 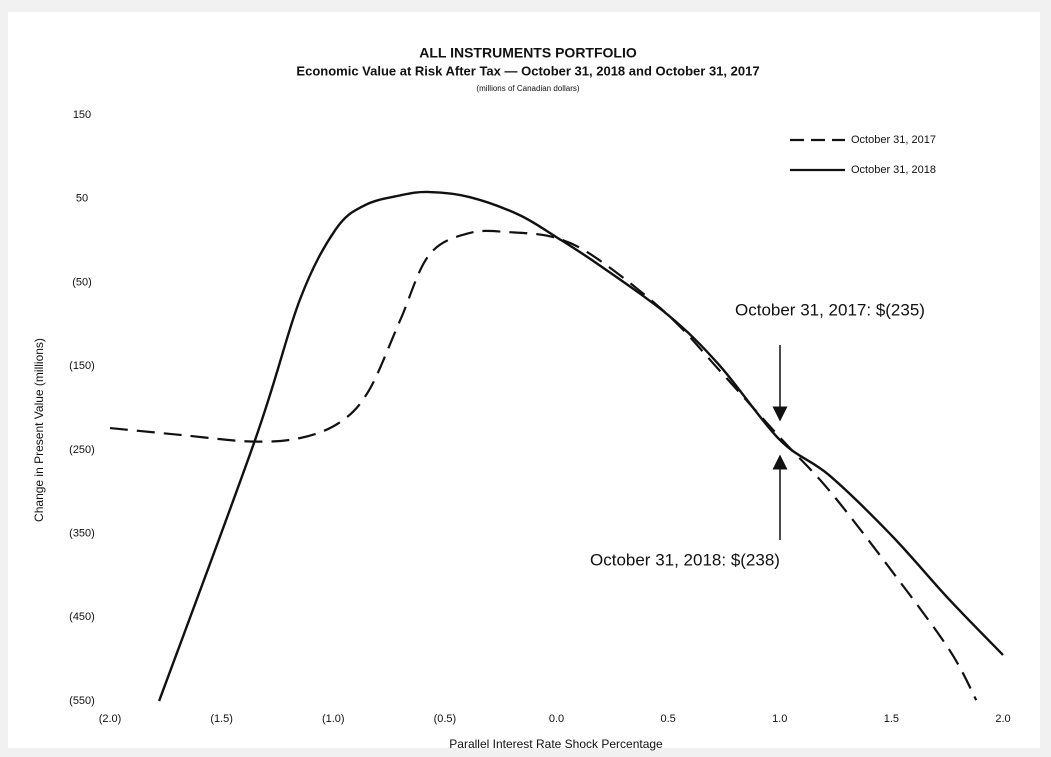 I want to click on annotation: October 31, 2018: $(238), so click(x=685, y=559).